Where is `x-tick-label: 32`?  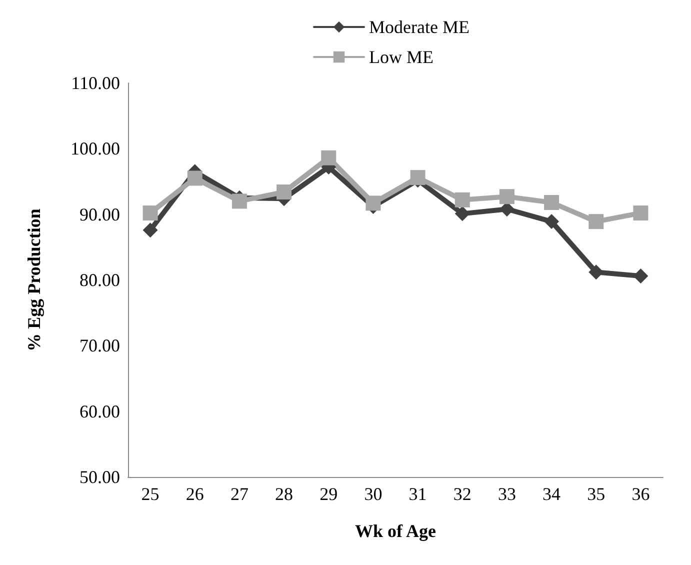 x-tick-label: 32 is located at coordinates (462, 494).